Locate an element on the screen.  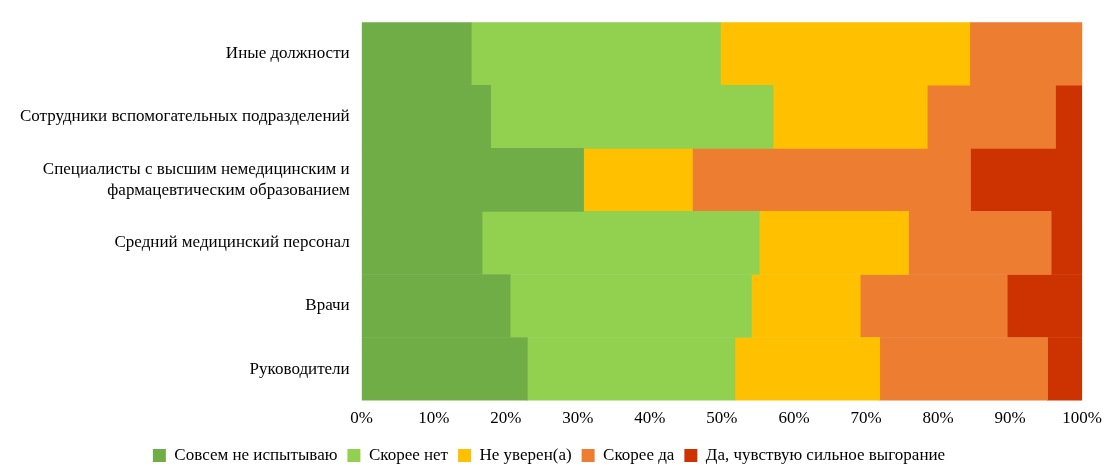
x-tick-label: 100% is located at coordinates (1082, 418).